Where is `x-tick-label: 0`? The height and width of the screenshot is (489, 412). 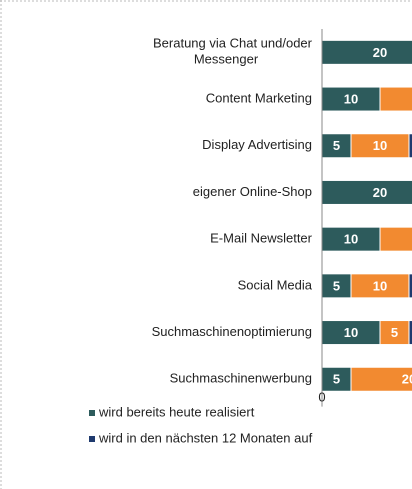
x-tick-label: 0 is located at coordinates (321, 396).